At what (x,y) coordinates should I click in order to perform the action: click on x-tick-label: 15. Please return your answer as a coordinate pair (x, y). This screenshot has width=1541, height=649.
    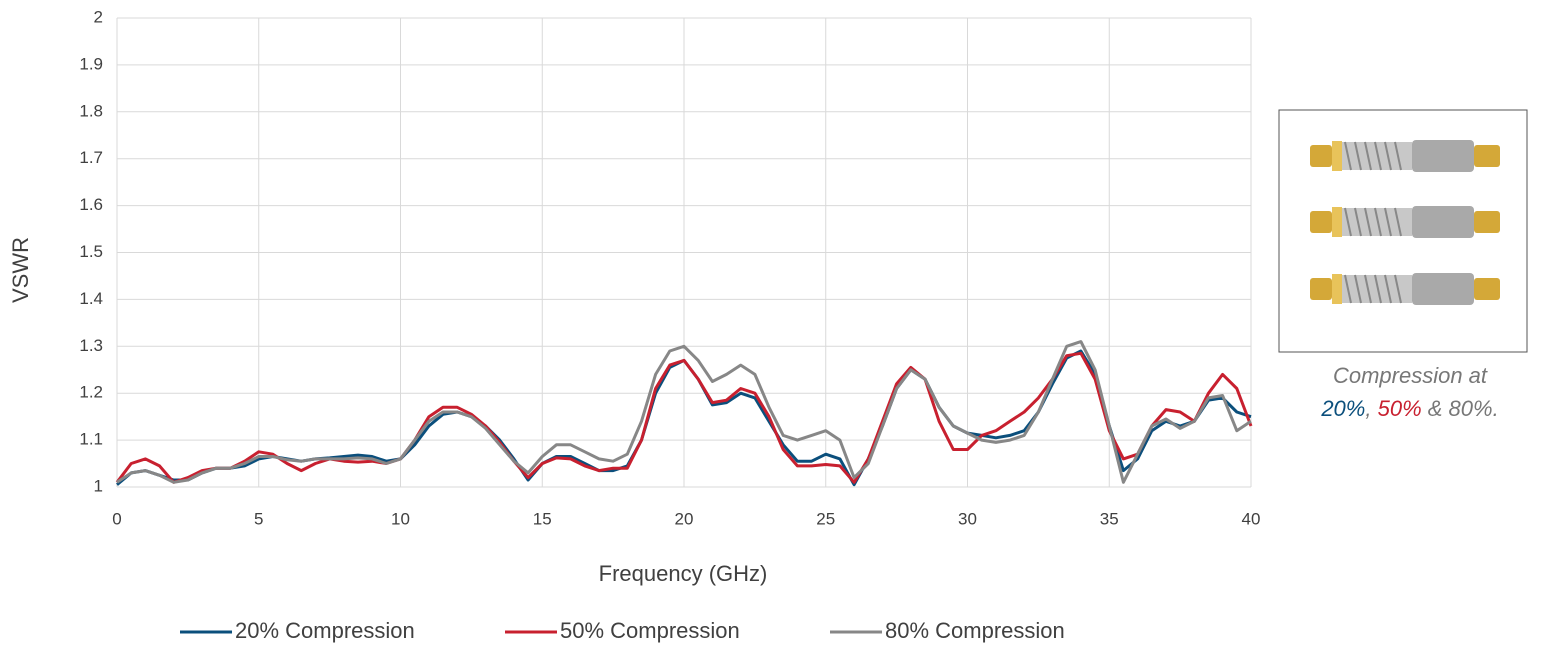
    Looking at the image, I should click on (542, 518).